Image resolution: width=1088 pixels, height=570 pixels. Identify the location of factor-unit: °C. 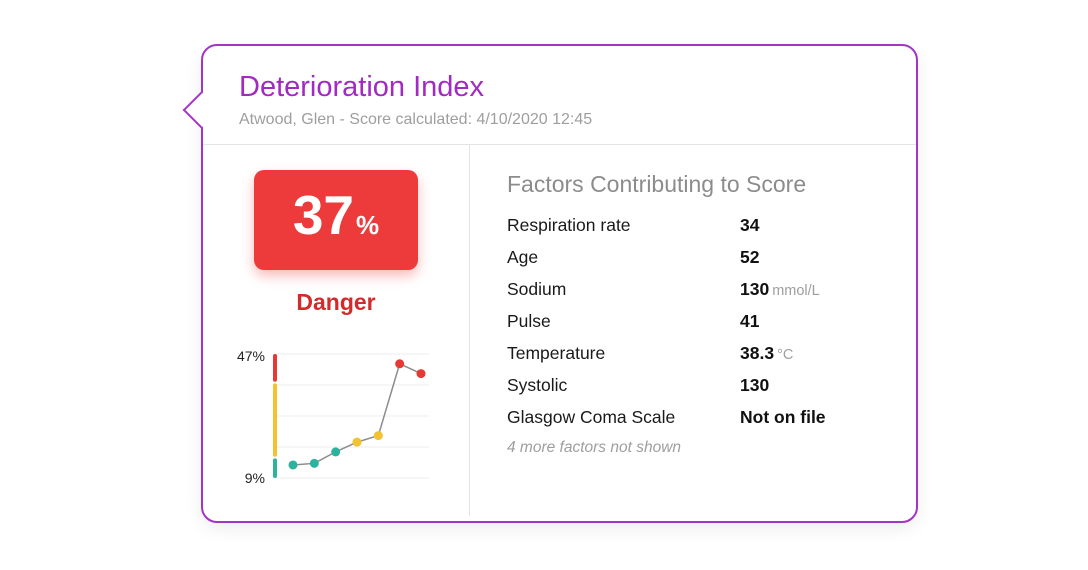
(785, 355).